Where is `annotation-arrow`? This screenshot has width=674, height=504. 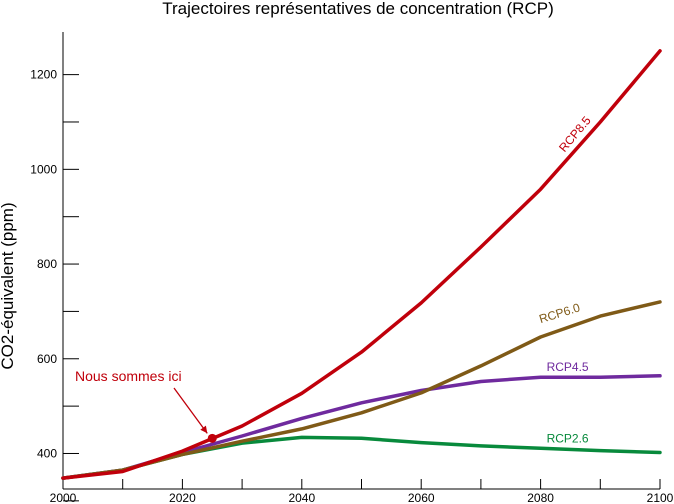
annotation-arrow is located at coordinates (190, 410).